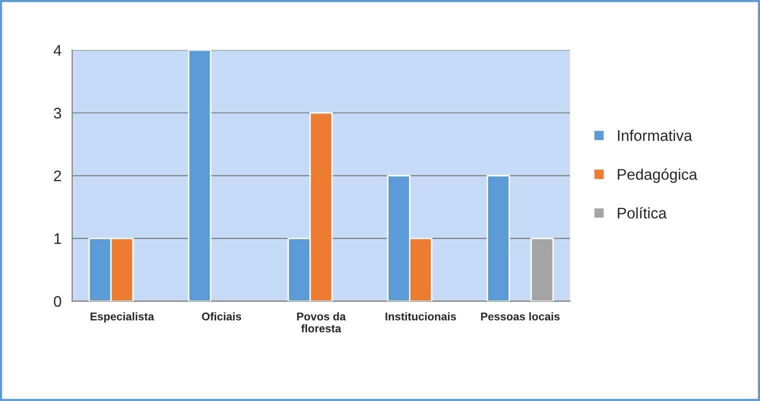 Image resolution: width=760 pixels, height=401 pixels. I want to click on x-tick-label: Povos da floresta, so click(321, 322).